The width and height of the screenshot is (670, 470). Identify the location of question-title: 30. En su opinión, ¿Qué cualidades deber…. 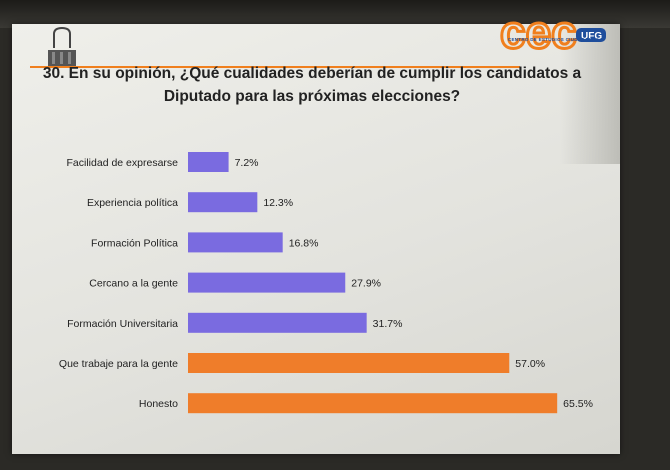
(312, 85).